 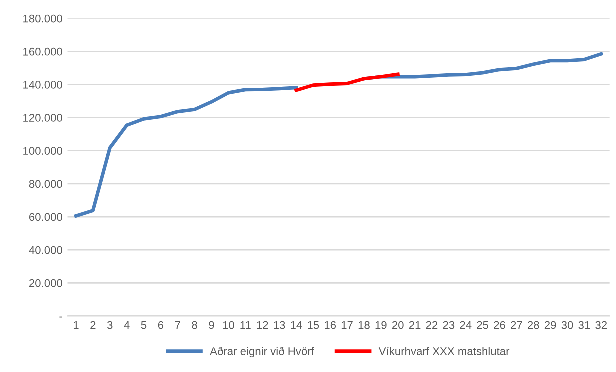 What do you see at coordinates (449, 325) in the screenshot?
I see `x-tick-label: 23` at bounding box center [449, 325].